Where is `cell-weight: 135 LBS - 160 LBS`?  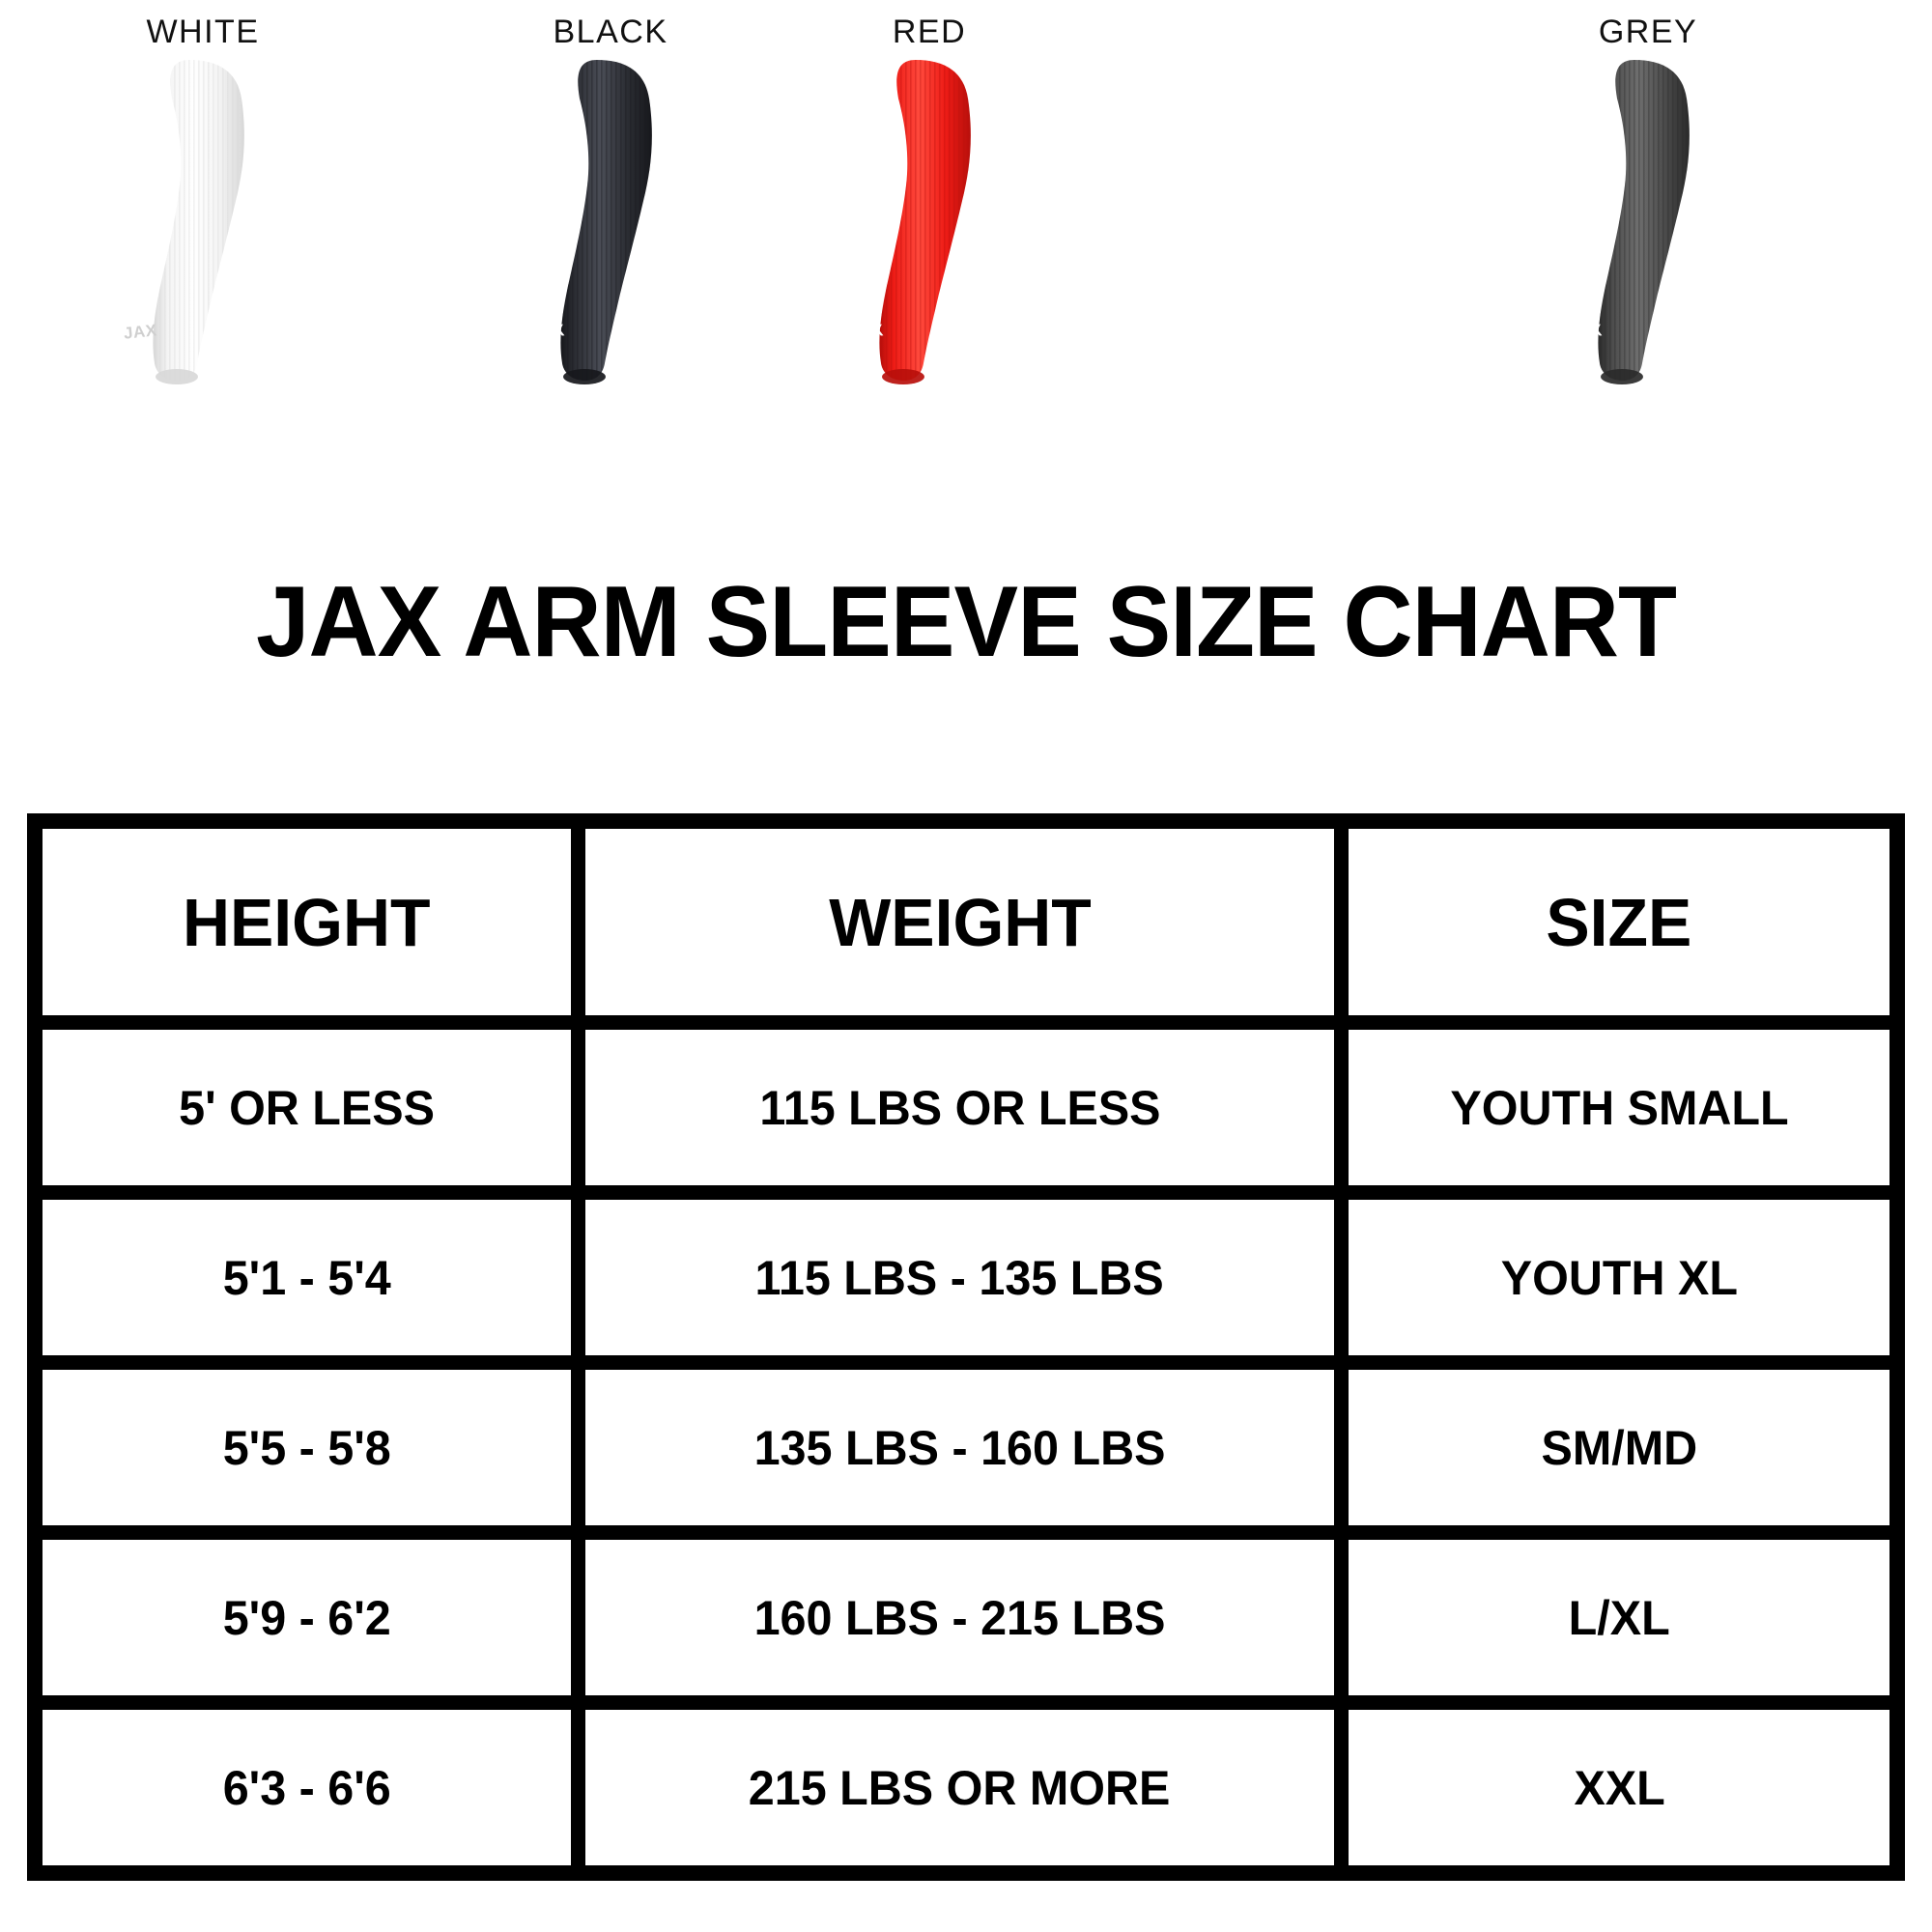 cell-weight: 135 LBS - 160 LBS is located at coordinates (959, 1447).